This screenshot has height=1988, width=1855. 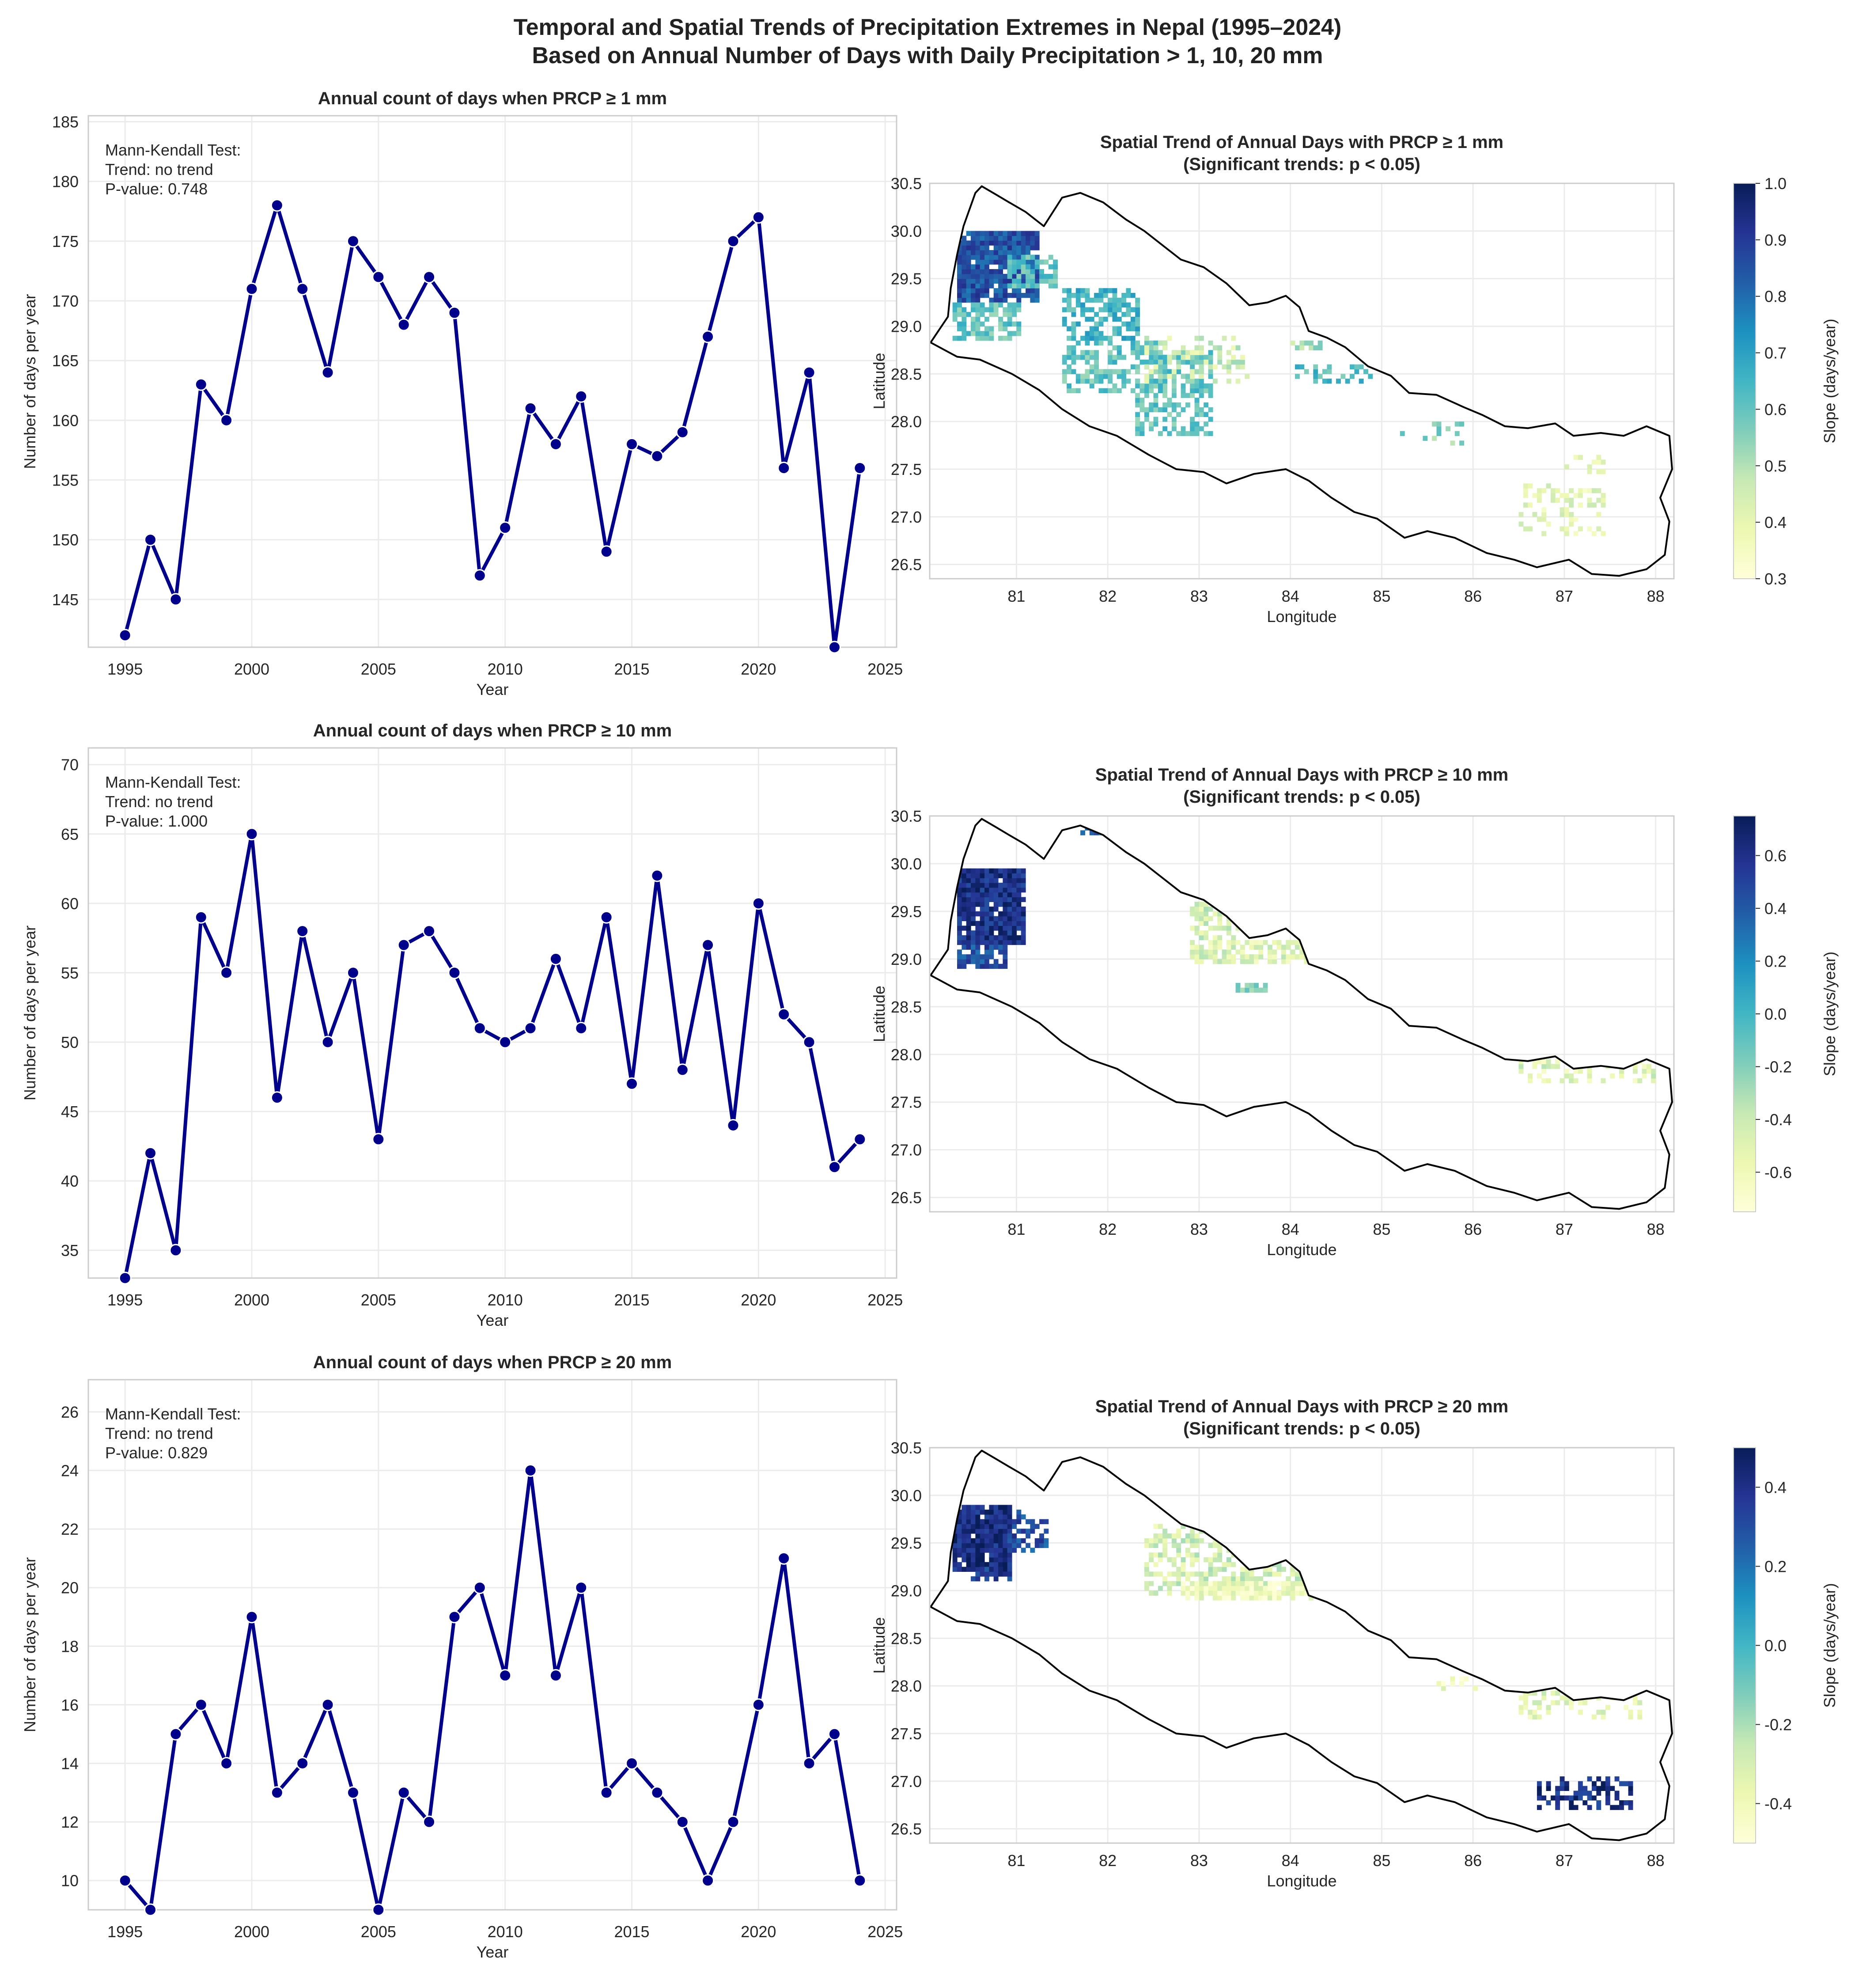 What do you see at coordinates (879, 381) in the screenshot?
I see `y-axis-label: Latitude` at bounding box center [879, 381].